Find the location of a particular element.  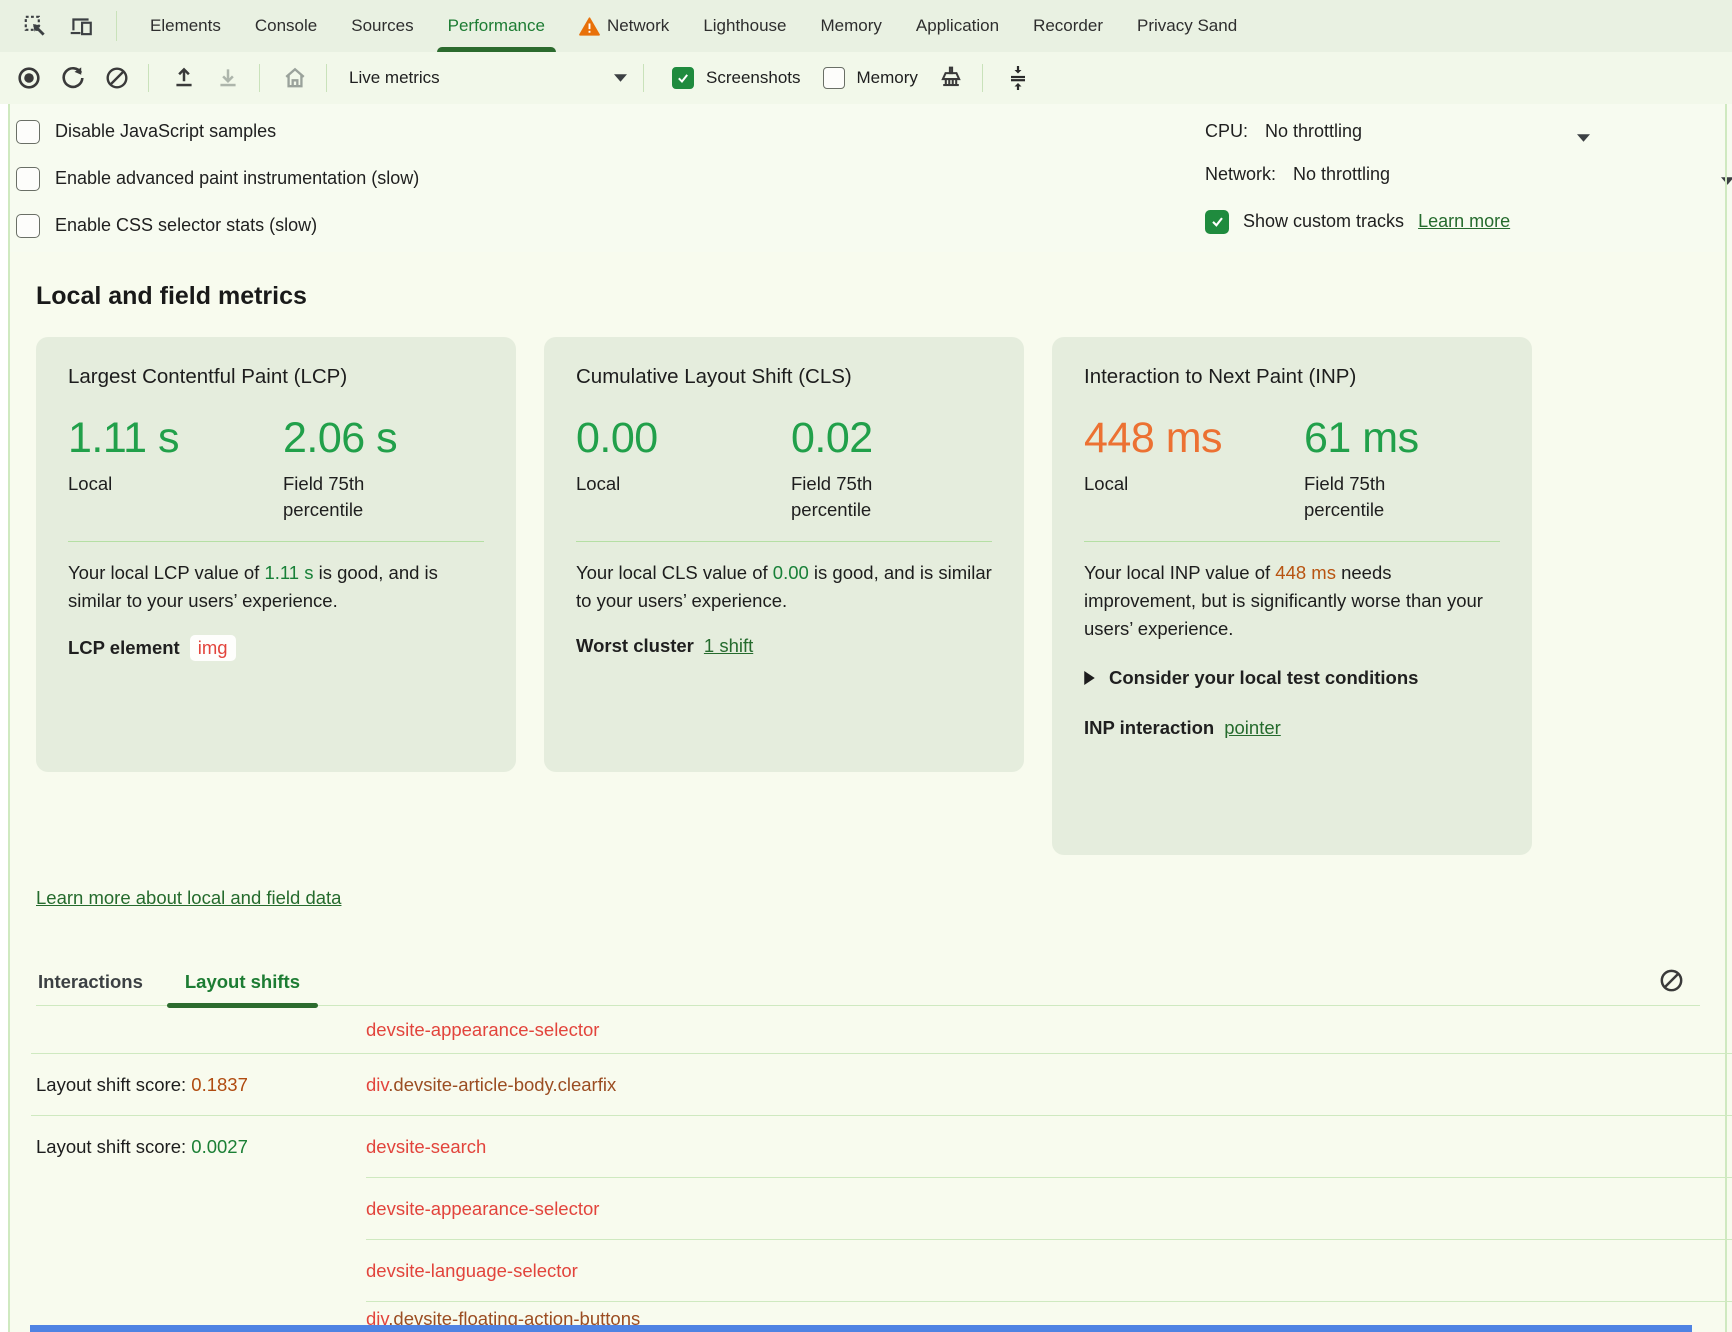

reload-record-icon is located at coordinates (73, 78).